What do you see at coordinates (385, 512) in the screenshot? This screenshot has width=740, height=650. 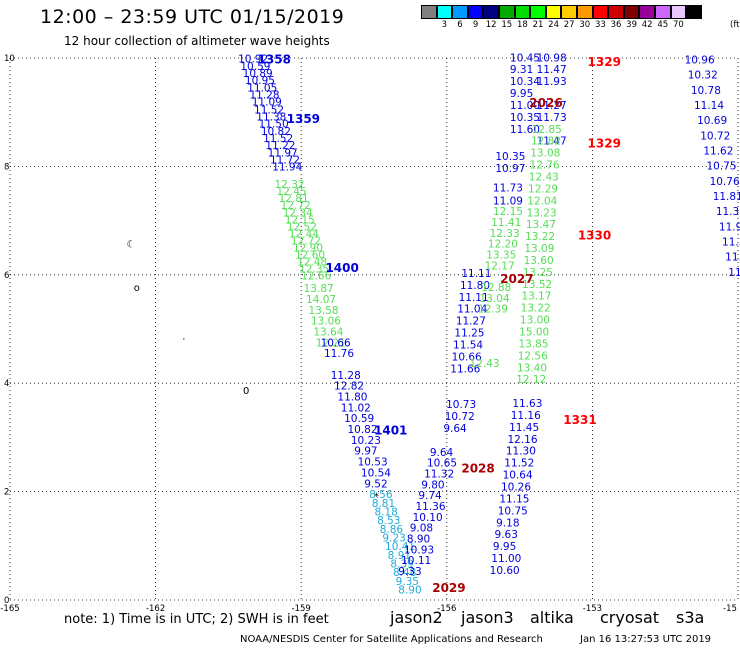 I see `wave-height-label: 8.18` at bounding box center [385, 512].